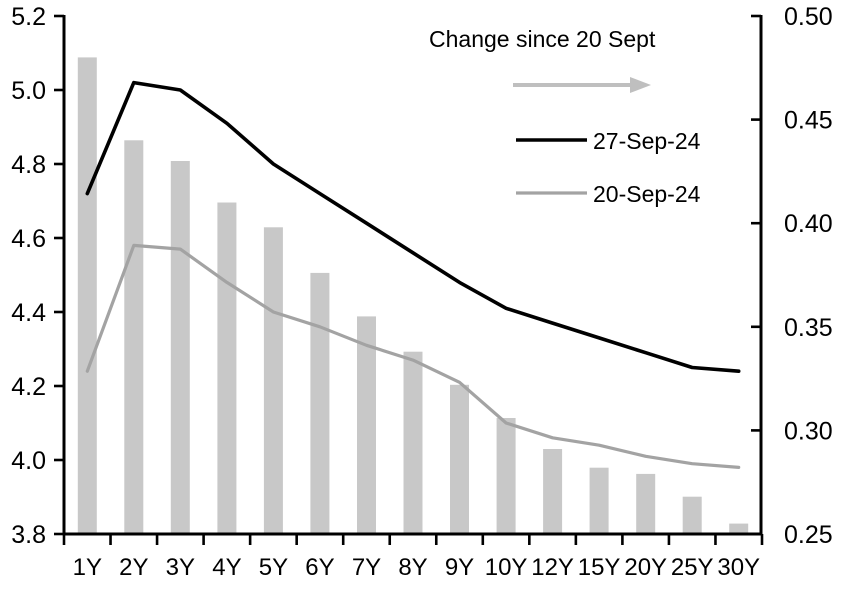  Describe the element at coordinates (738, 567) in the screenshot. I see `x-axis-category-label: 30Y` at that location.